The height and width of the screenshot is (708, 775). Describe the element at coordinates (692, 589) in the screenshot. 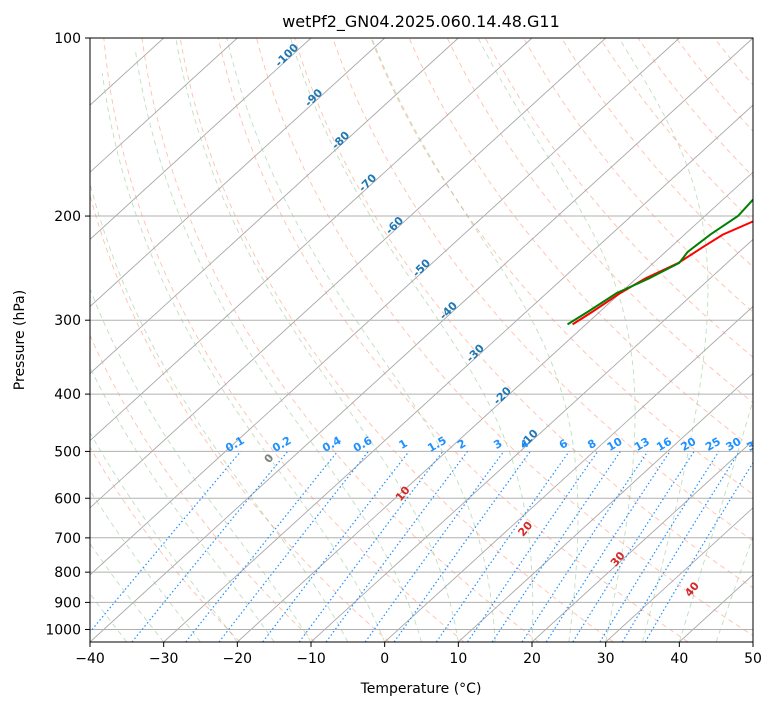

I see `moist-adiabat-label: 40` at that location.